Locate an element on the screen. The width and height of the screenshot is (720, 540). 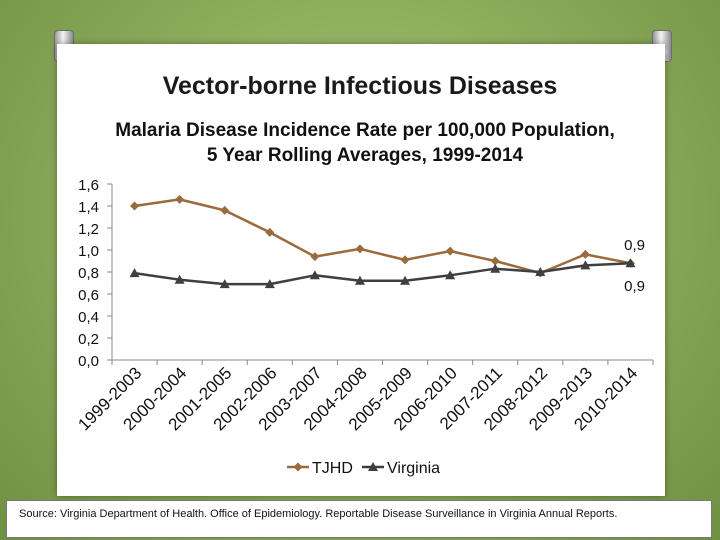
y-tick-label: 1,2 is located at coordinates (88, 229).